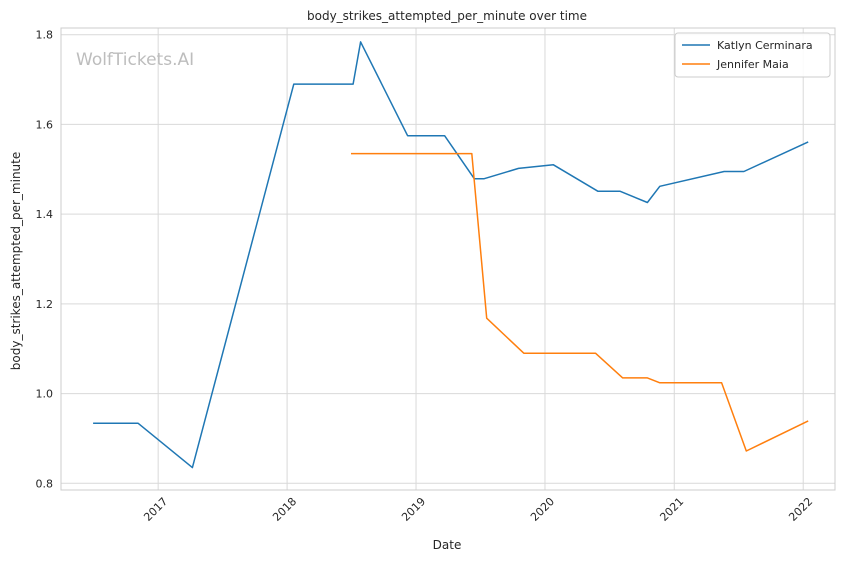 Image resolution: width=844 pixels, height=561 pixels. What do you see at coordinates (45, 214) in the screenshot?
I see `y-tick-label: 1.4` at bounding box center [45, 214].